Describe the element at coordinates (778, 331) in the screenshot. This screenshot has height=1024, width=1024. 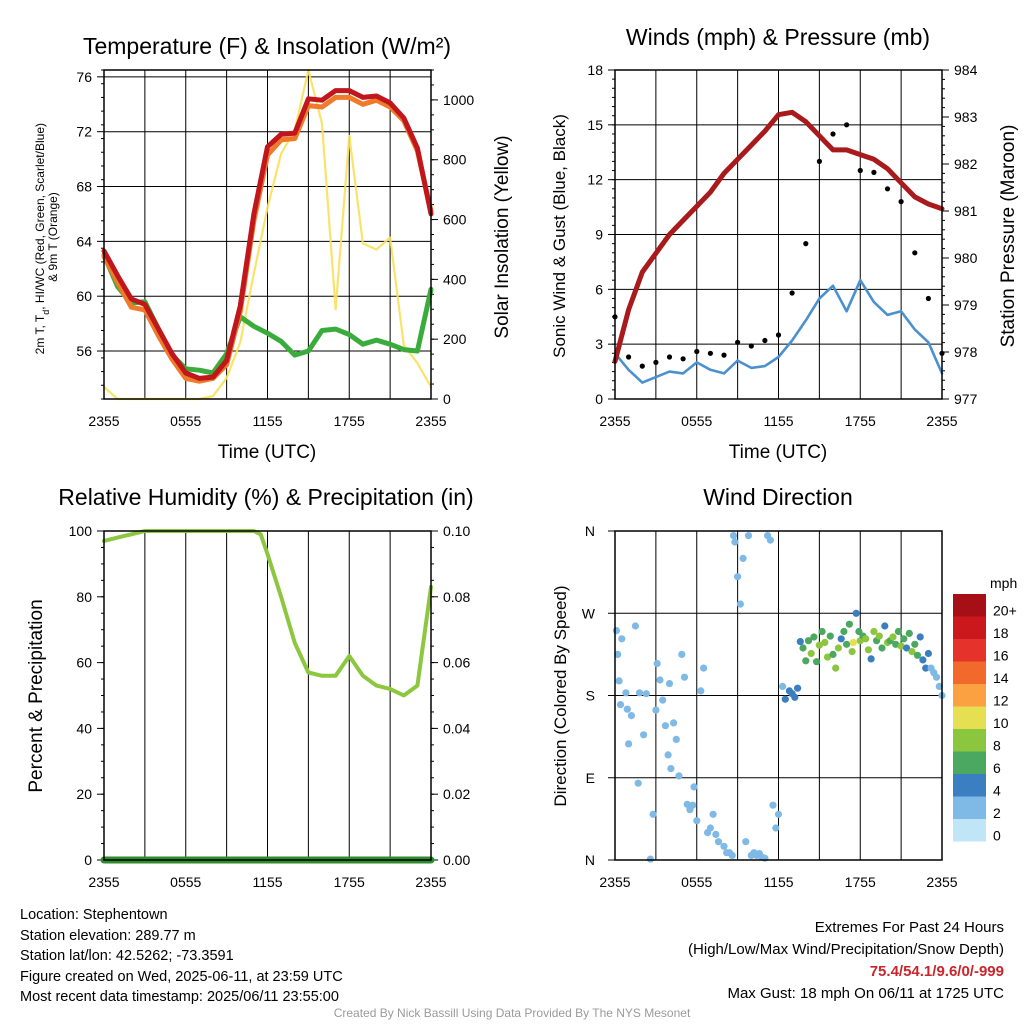
I see `series-sonic-wind-line` at that location.